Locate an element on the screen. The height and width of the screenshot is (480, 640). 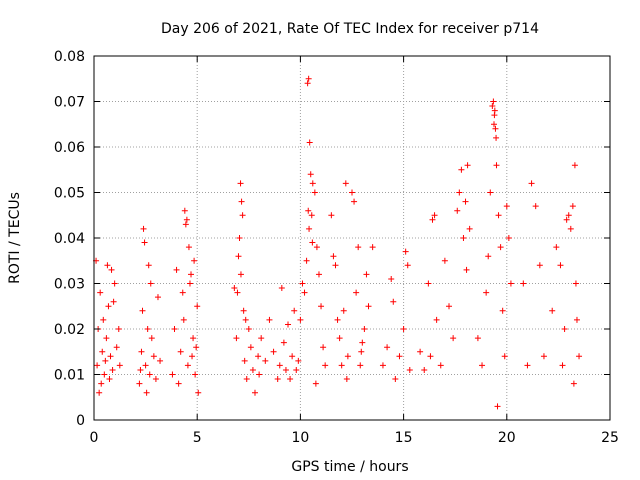
x-tick-labels: 0 5 10 15 20 25 is located at coordinates (354, 438).